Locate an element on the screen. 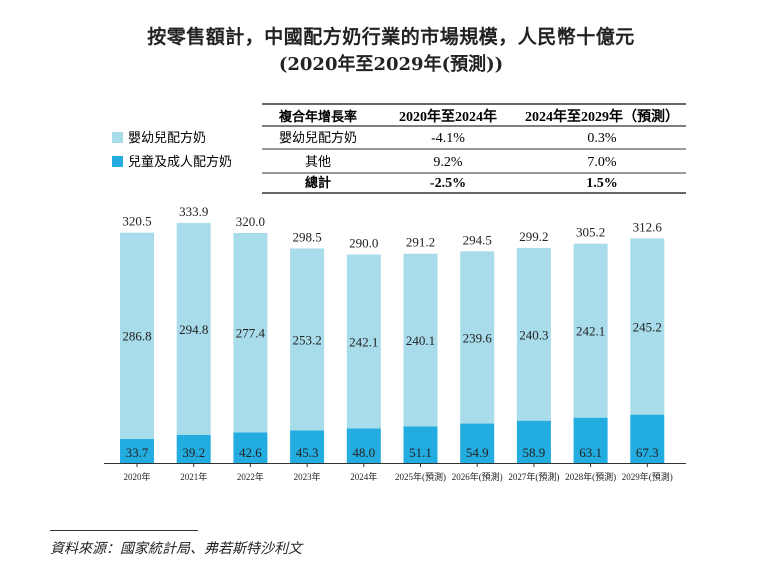  data-label-total: 291.2 is located at coordinates (420, 242).